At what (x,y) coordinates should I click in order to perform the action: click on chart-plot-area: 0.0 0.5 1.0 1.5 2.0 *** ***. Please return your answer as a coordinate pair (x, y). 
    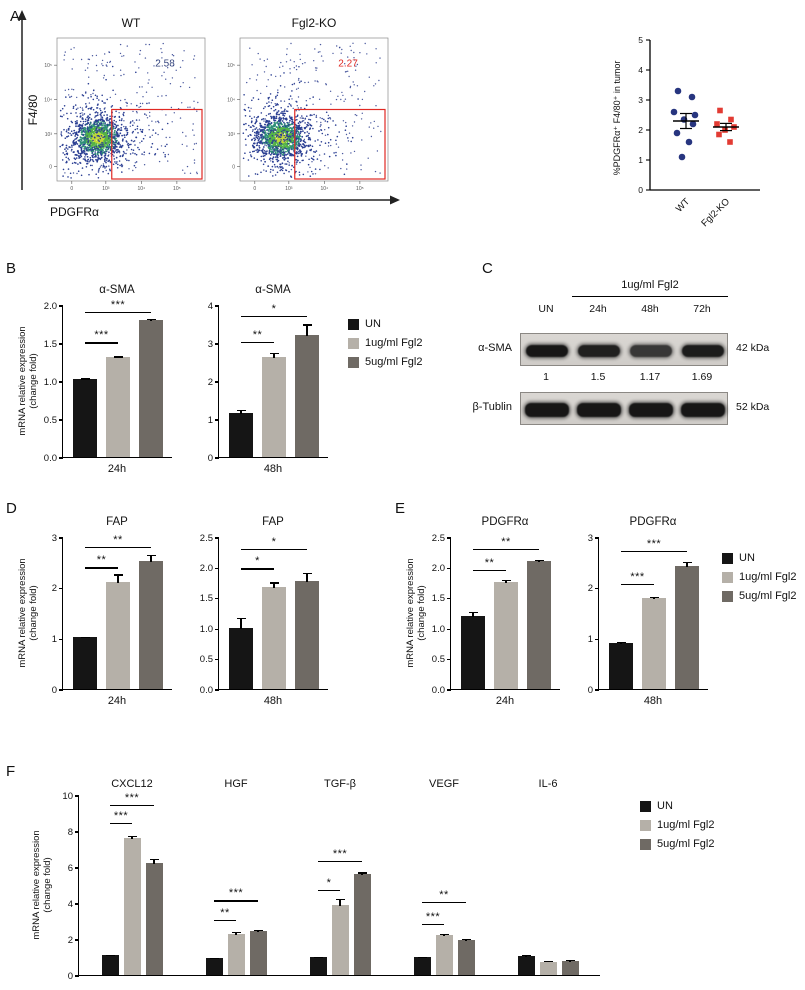
    Looking at the image, I should click on (108, 381).